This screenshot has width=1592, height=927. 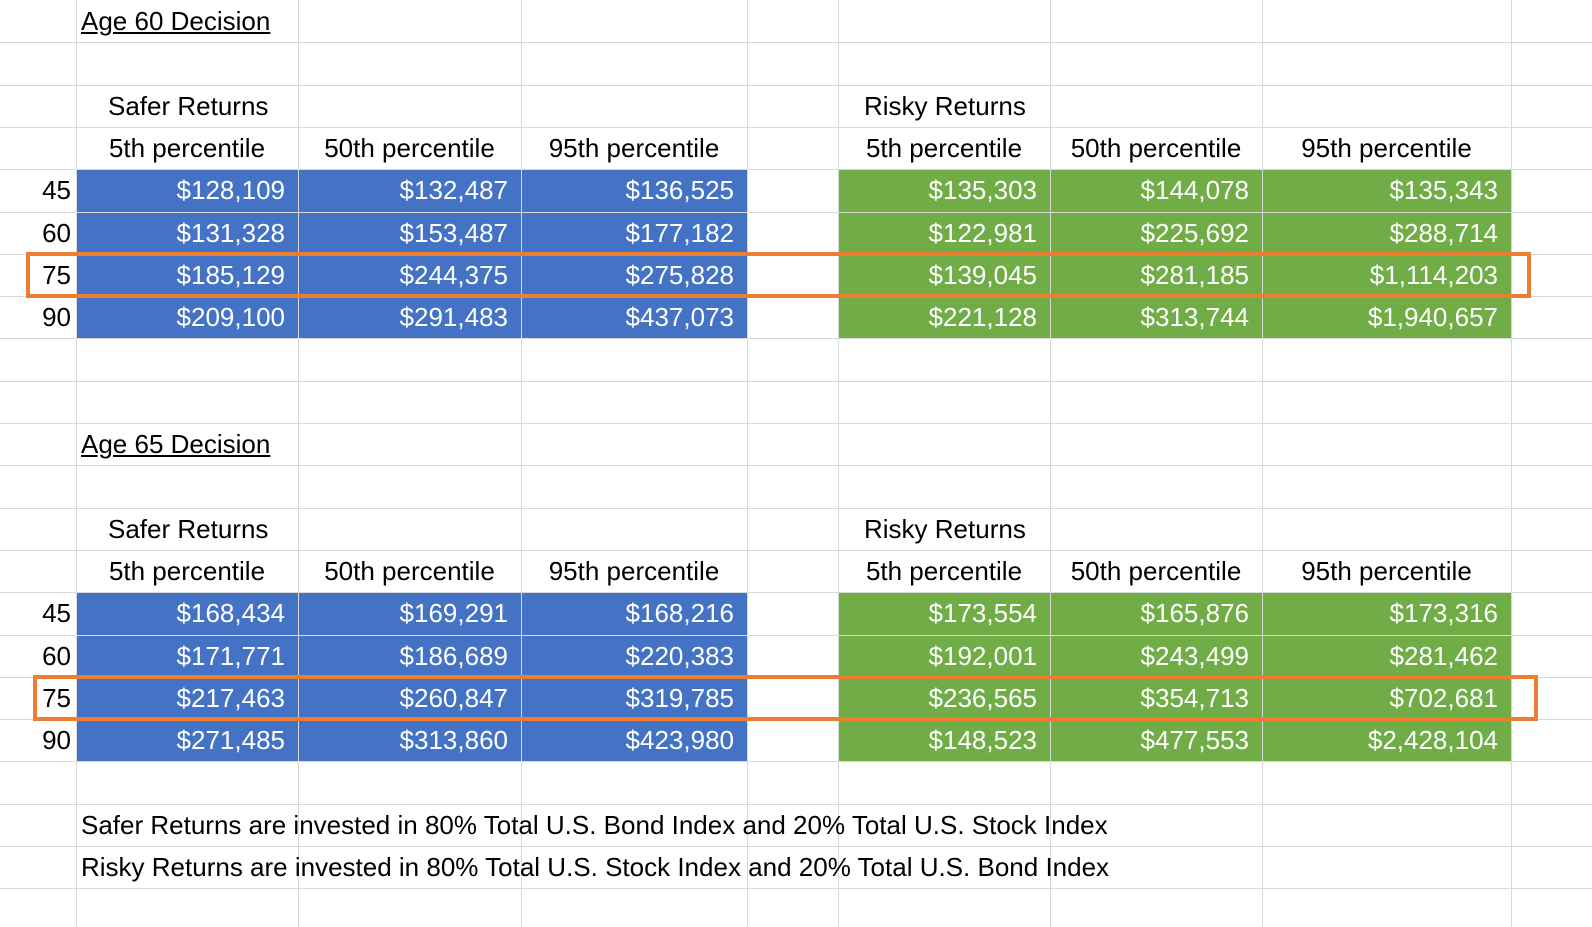 What do you see at coordinates (679, 317) in the screenshot?
I see `safer-value-cell: $437,073` at bounding box center [679, 317].